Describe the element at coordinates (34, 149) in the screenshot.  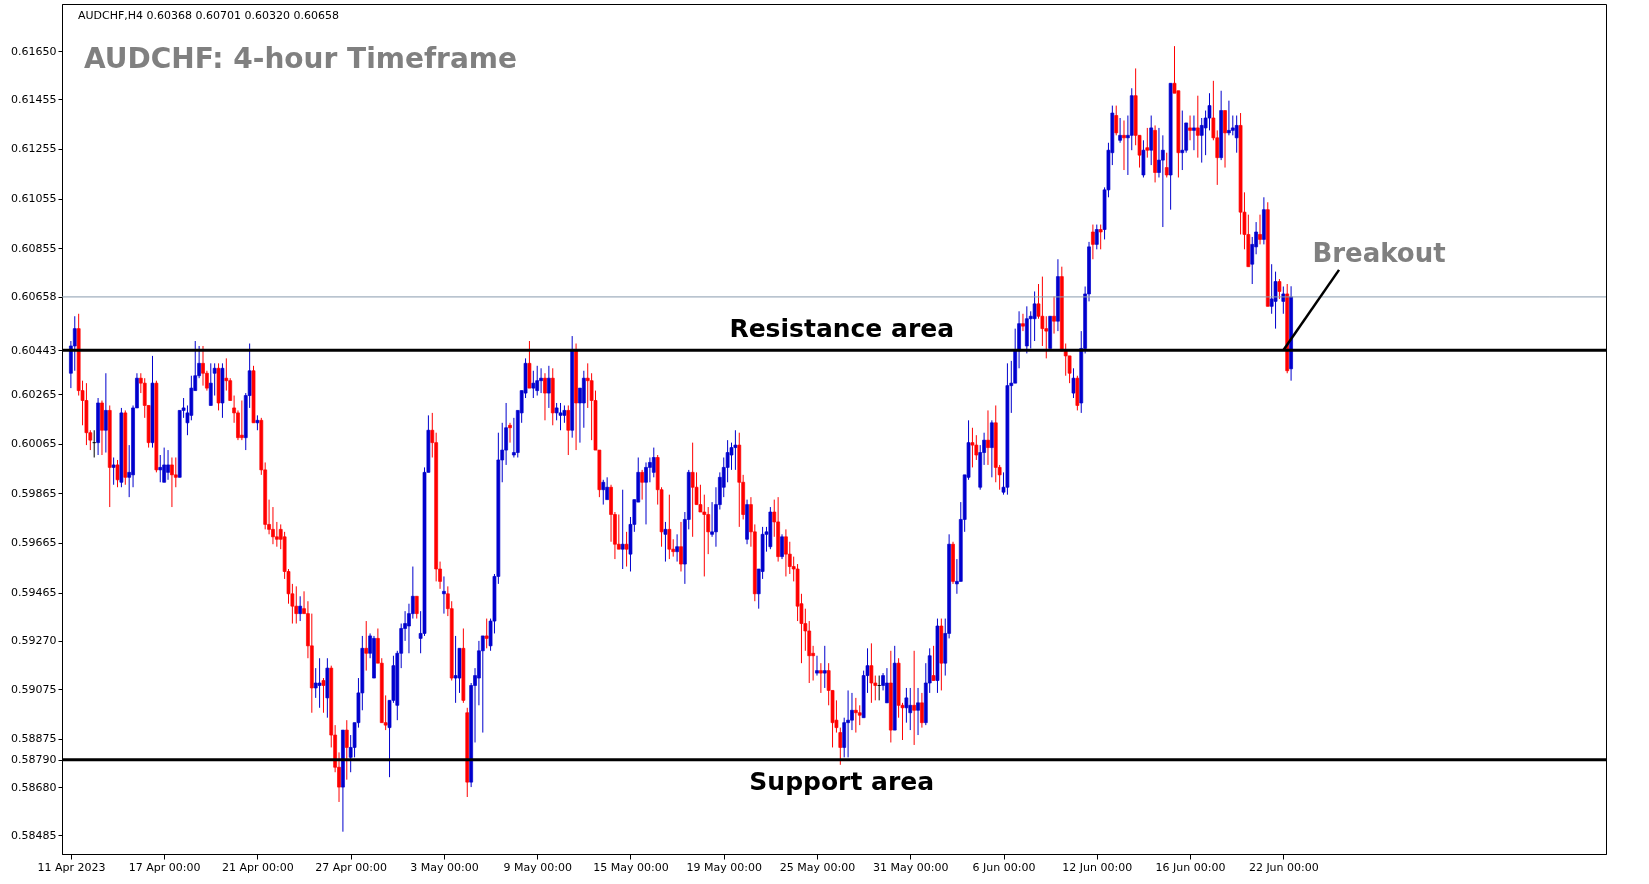
I see `y-tick-label: 0.61255` at that location.